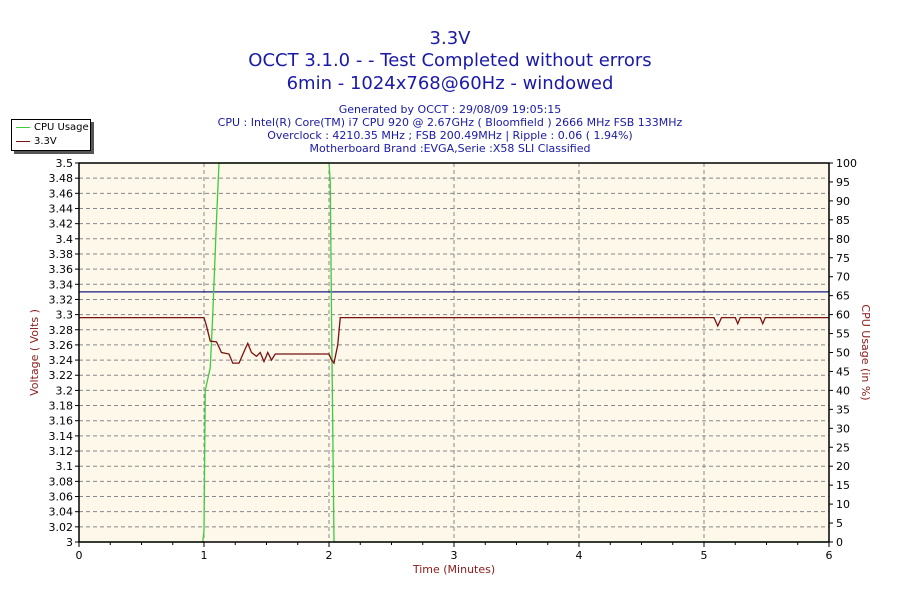  I want to click on y2-tick-label: 15, so click(843, 485).